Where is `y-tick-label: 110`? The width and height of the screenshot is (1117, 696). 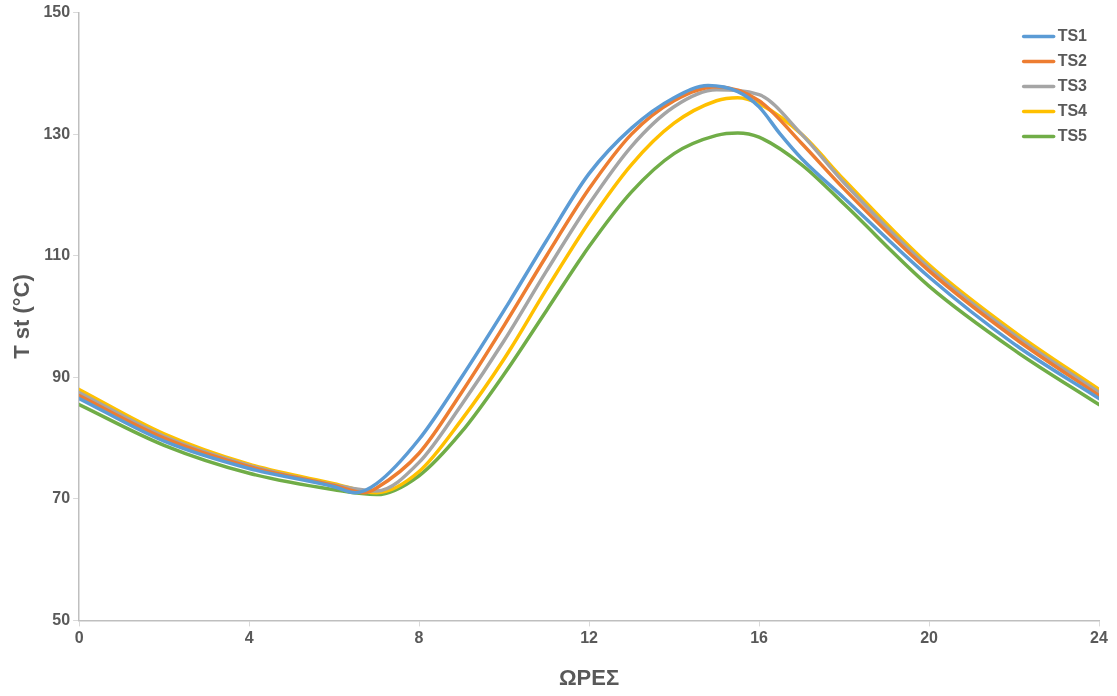
y-tick-label: 110 is located at coordinates (57, 255).